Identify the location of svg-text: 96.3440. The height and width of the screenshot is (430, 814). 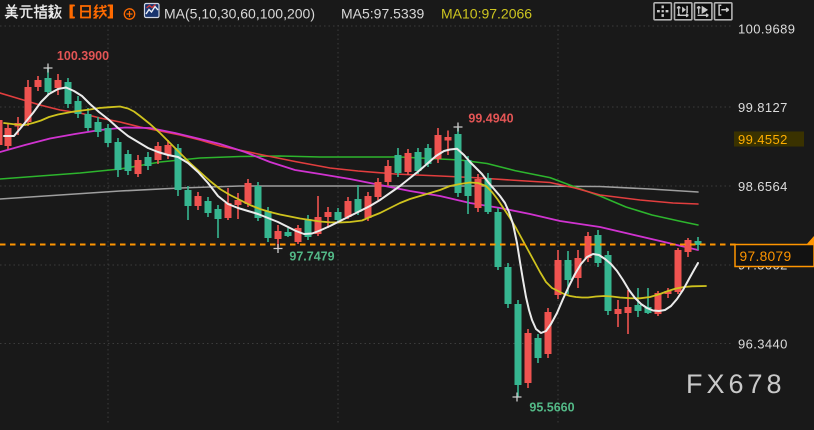
(763, 343).